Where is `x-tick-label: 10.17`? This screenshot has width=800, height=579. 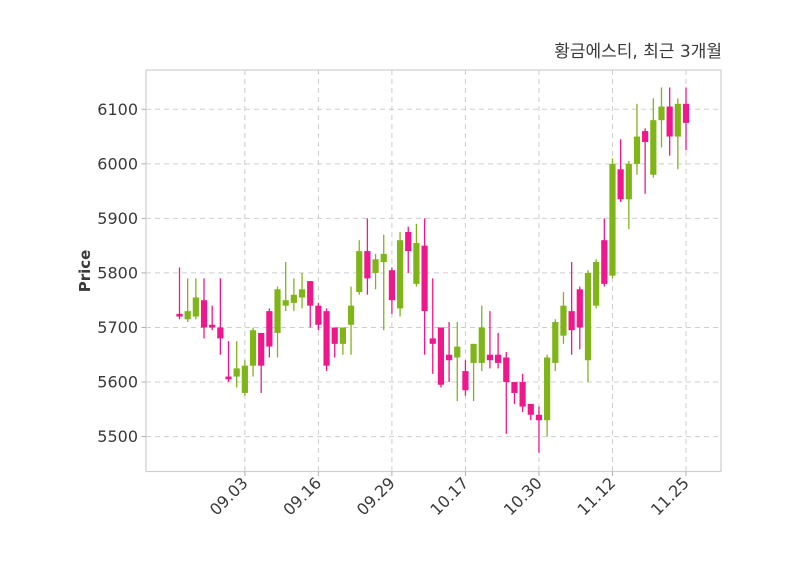 x-tick-label: 10.17 is located at coordinates (449, 496).